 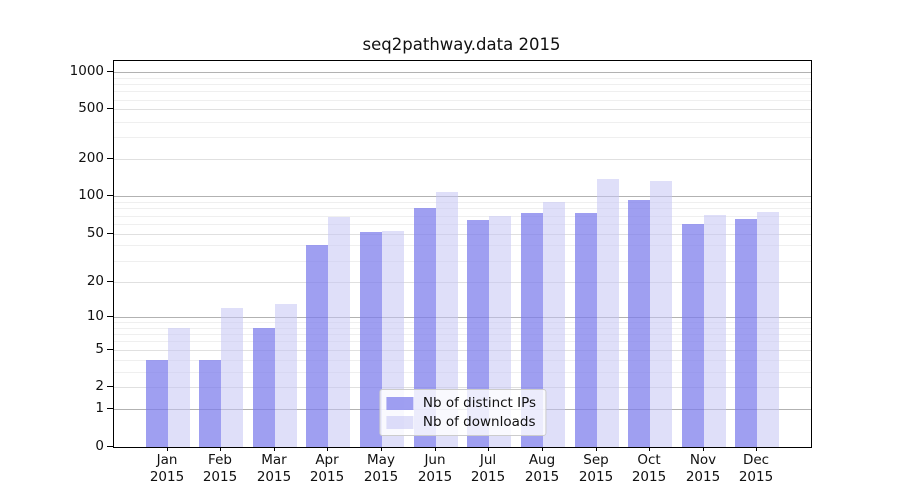 What do you see at coordinates (479, 403) in the screenshot?
I see `legend-label-distinct-ips: Nb of distinct IPs` at bounding box center [479, 403].